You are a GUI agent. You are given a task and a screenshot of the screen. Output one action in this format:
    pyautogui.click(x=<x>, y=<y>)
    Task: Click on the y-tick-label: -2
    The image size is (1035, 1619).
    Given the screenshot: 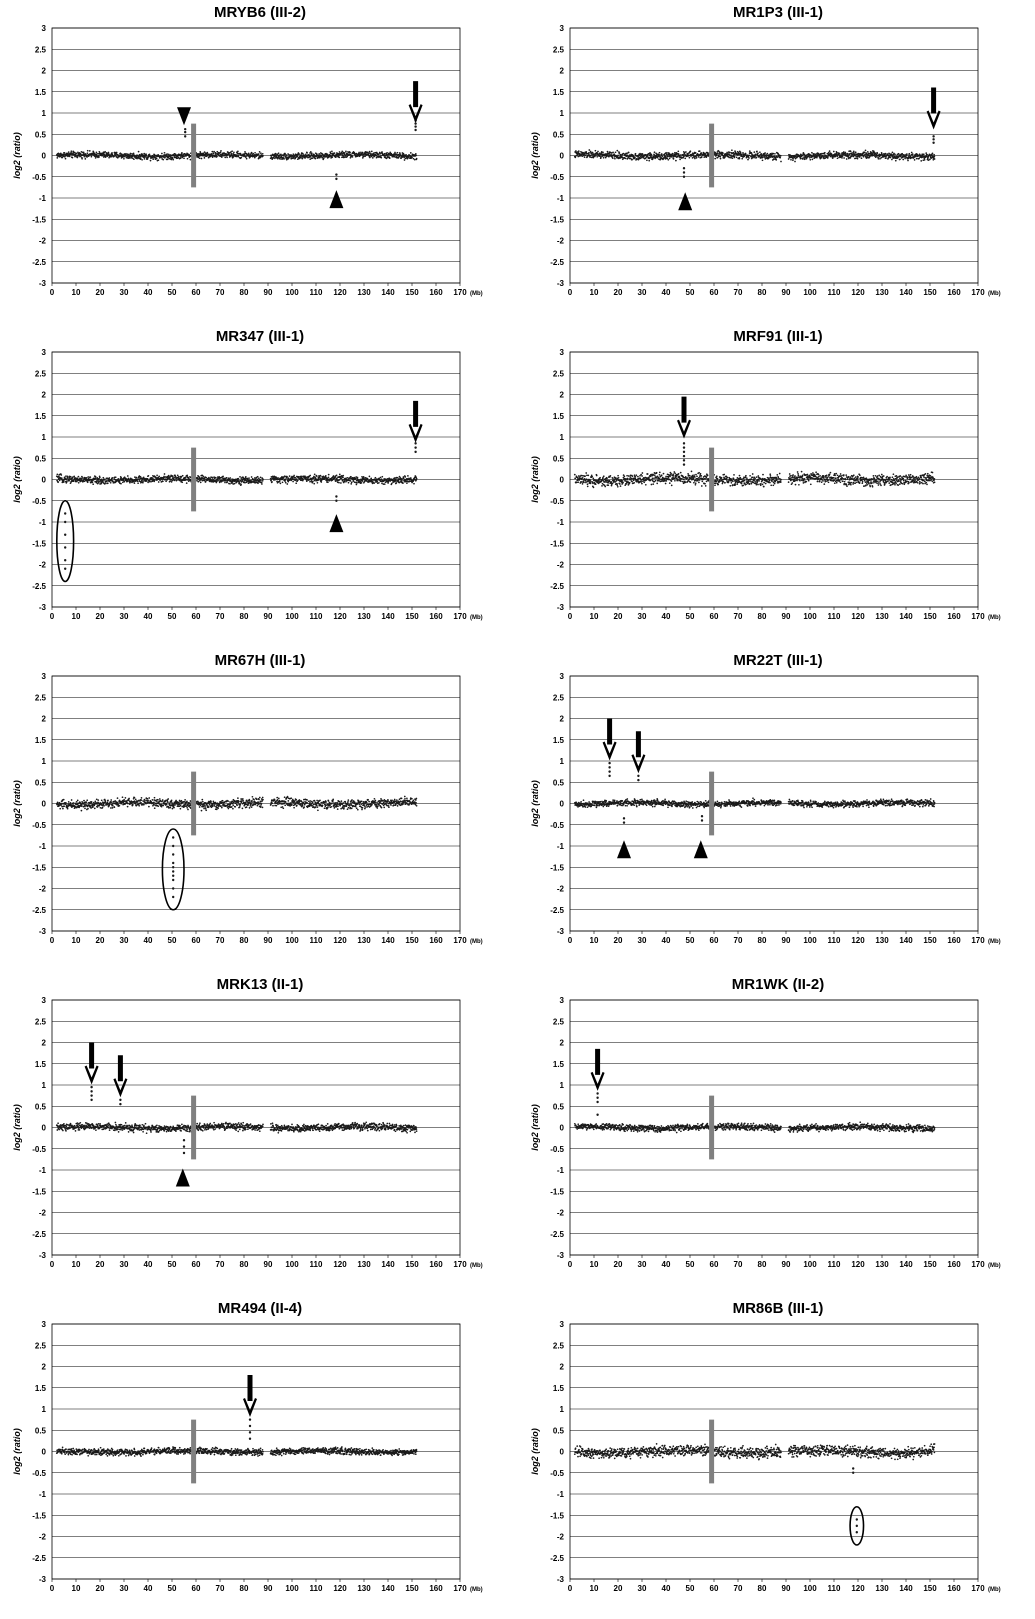 What is the action you would take?
    pyautogui.click(x=43, y=241)
    